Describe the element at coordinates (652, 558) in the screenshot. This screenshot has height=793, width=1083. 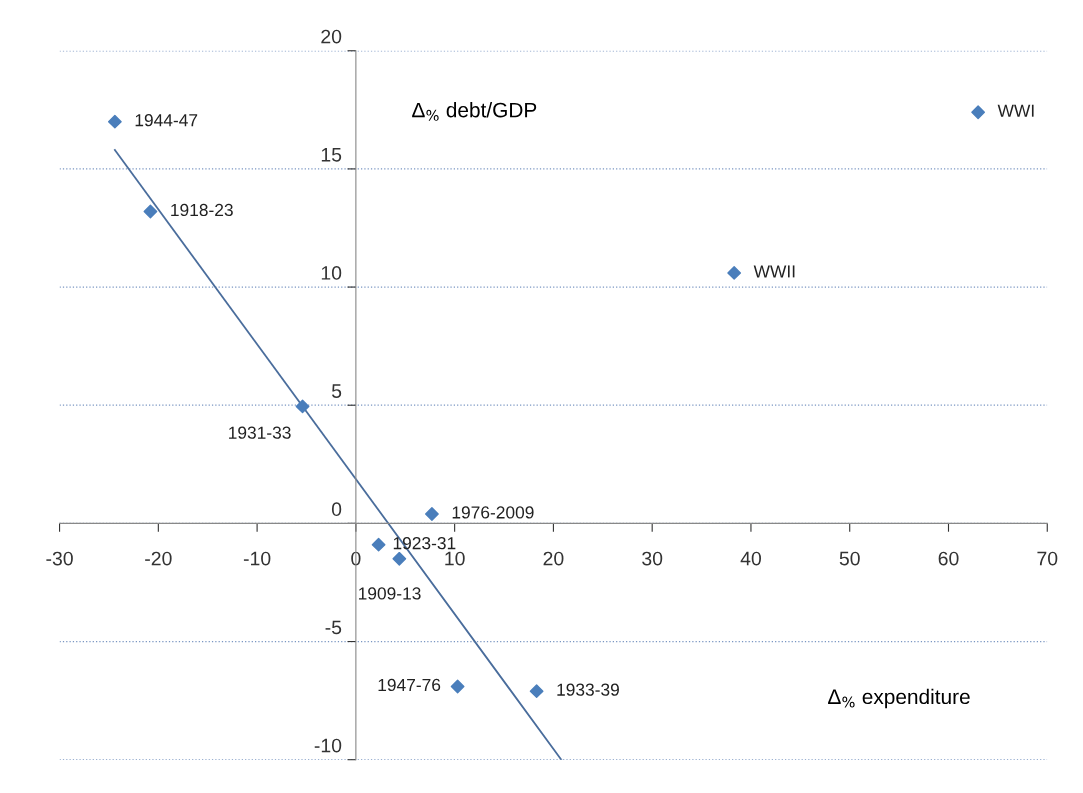
I see `x-tick-label: 30` at that location.